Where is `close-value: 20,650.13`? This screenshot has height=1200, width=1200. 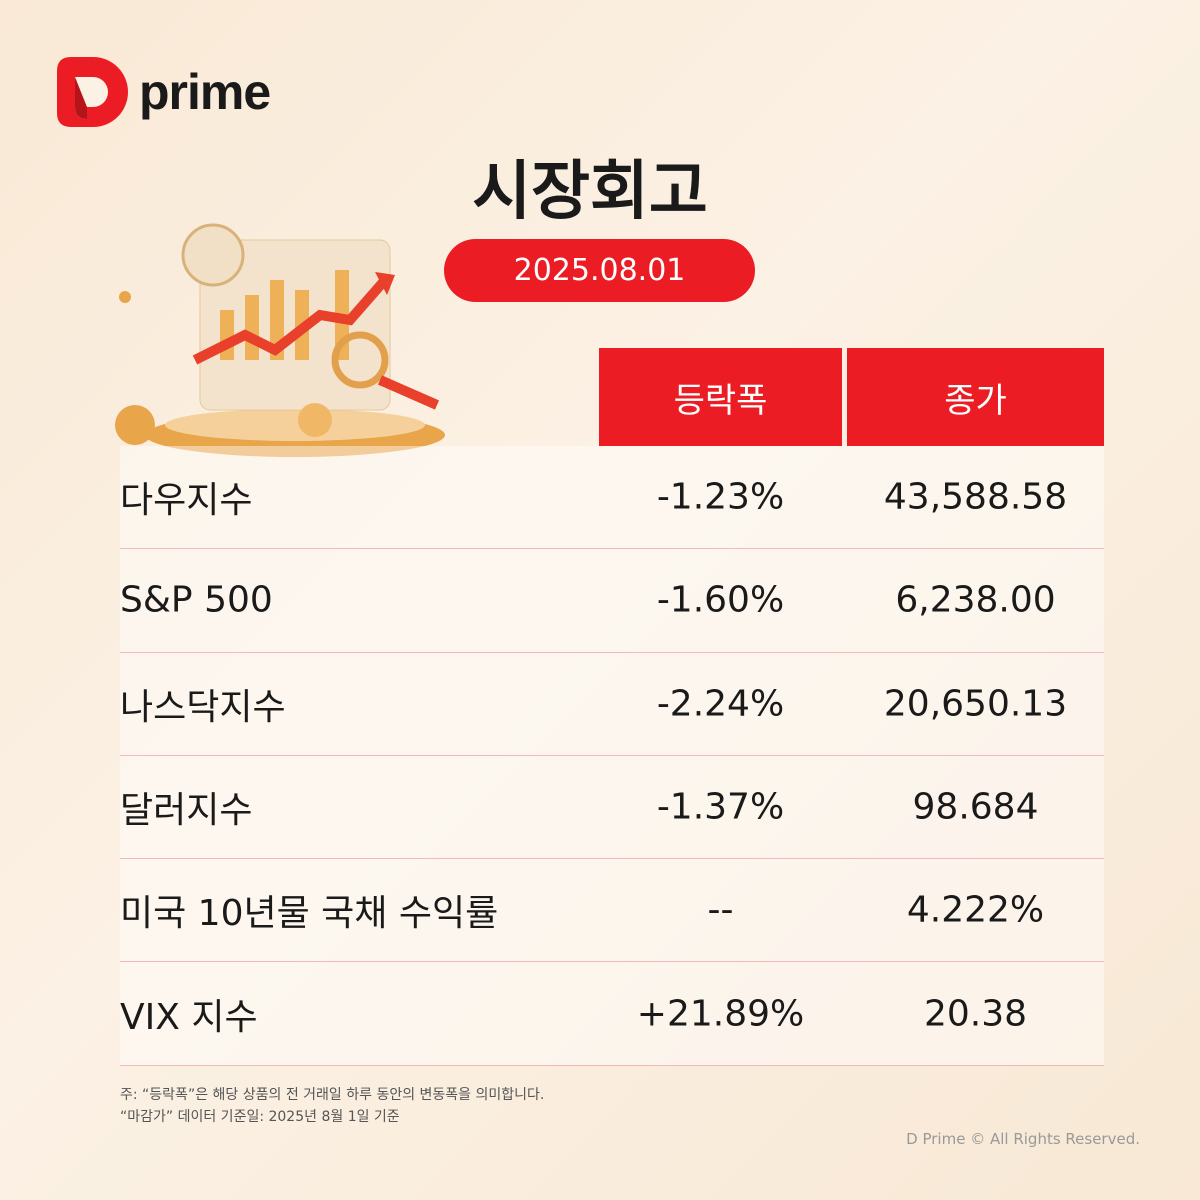
close-value: 20,650.13 is located at coordinates (975, 704).